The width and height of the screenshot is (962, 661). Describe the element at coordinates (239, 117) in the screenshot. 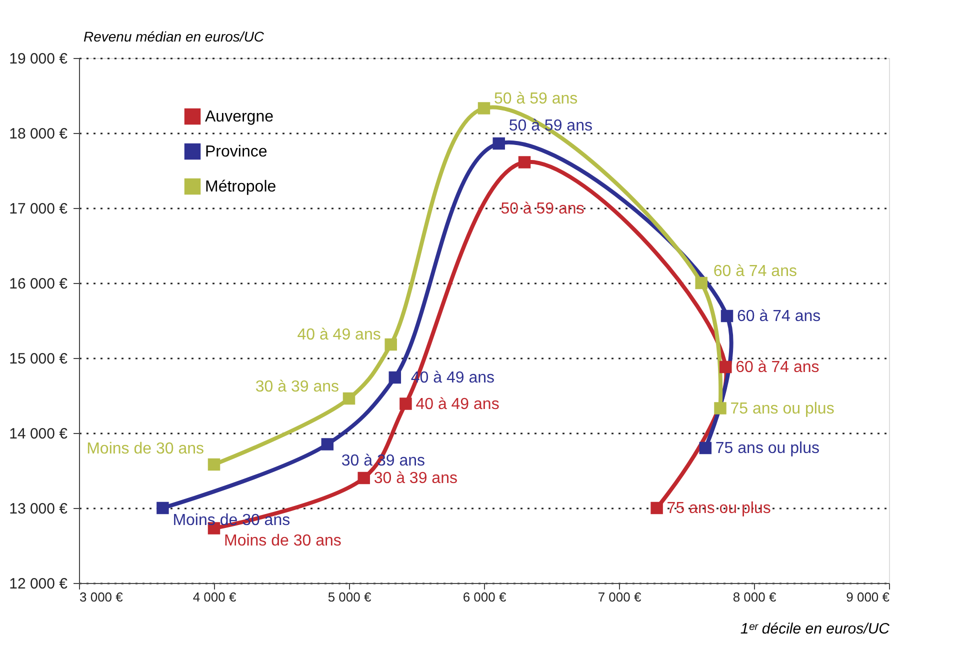

I see `legend-label: Auvergne` at that location.